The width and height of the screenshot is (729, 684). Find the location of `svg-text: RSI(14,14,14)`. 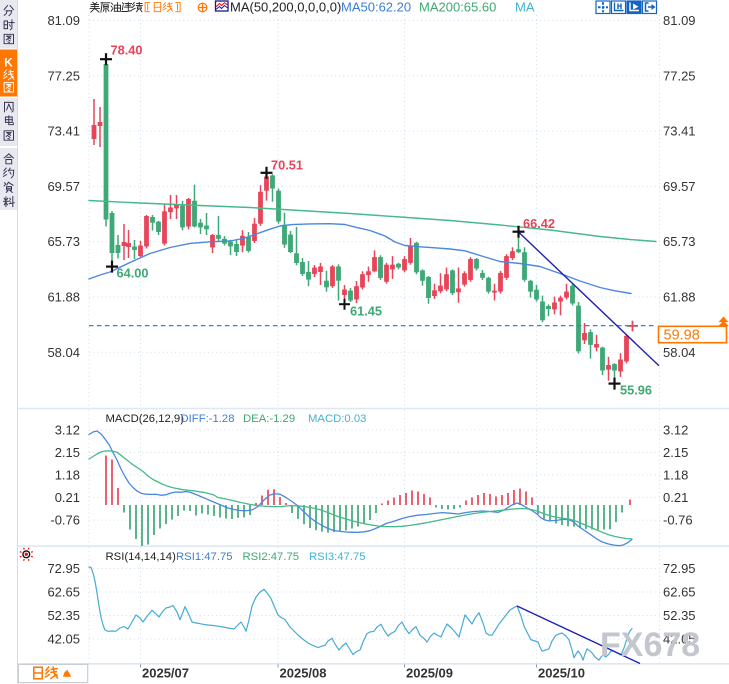

svg-text: RSI(14,14,14) is located at coordinates (141, 557).